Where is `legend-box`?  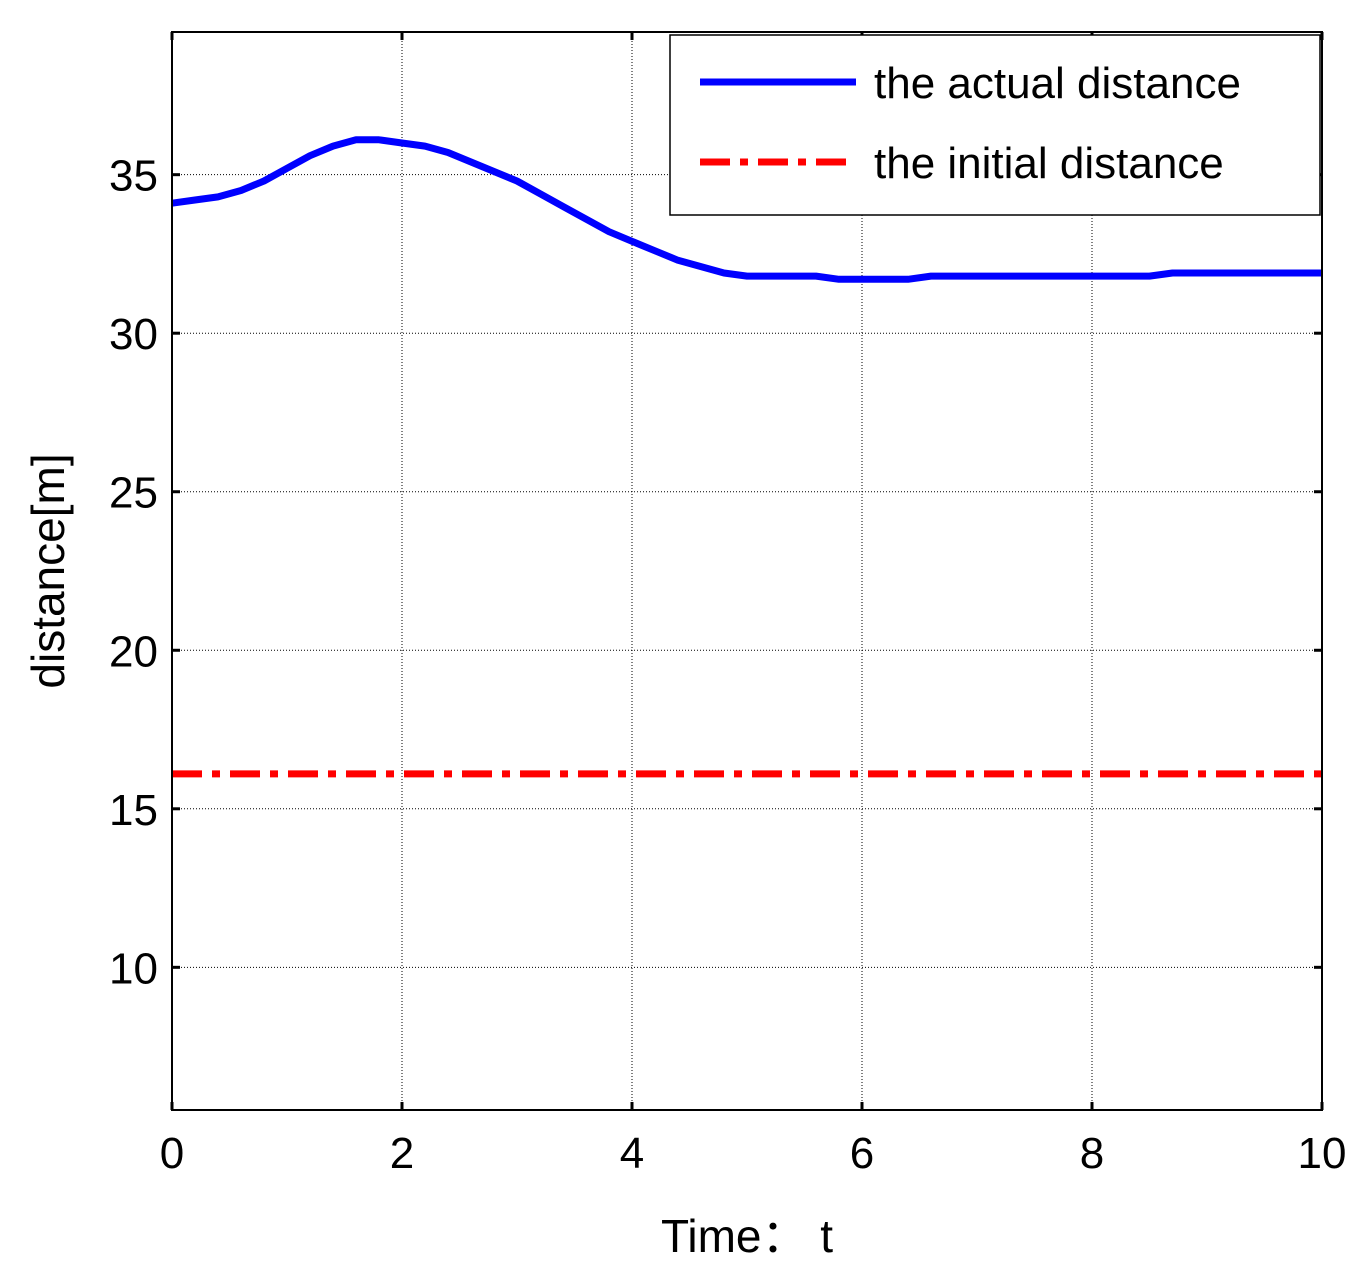 legend-box is located at coordinates (995, 125).